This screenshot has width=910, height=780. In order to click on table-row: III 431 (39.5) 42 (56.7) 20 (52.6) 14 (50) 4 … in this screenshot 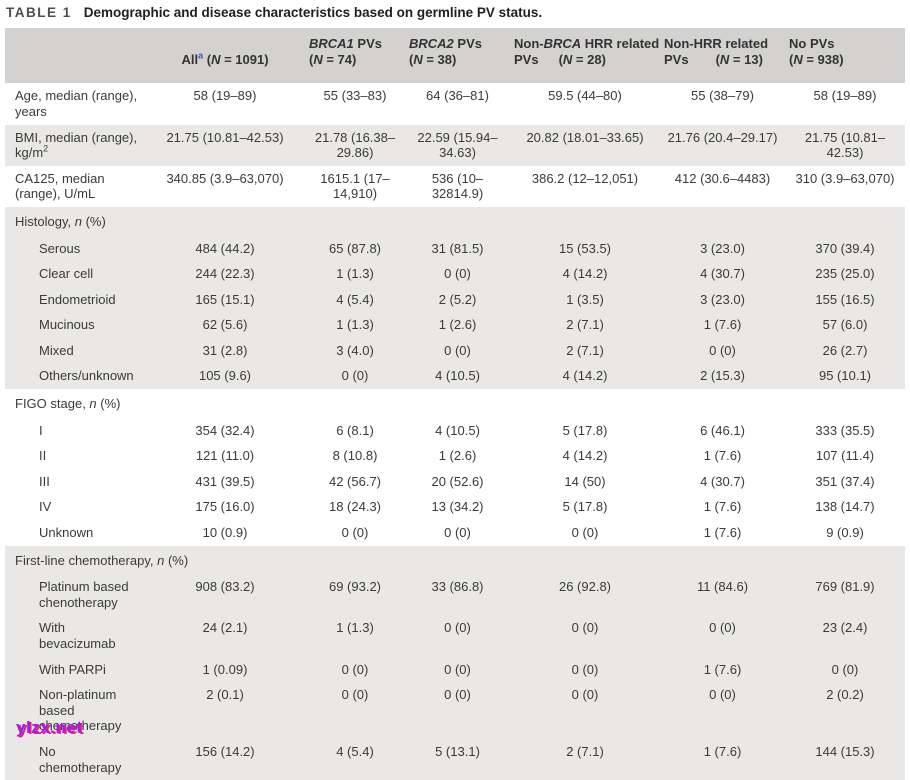, I will do `click(455, 482)`.